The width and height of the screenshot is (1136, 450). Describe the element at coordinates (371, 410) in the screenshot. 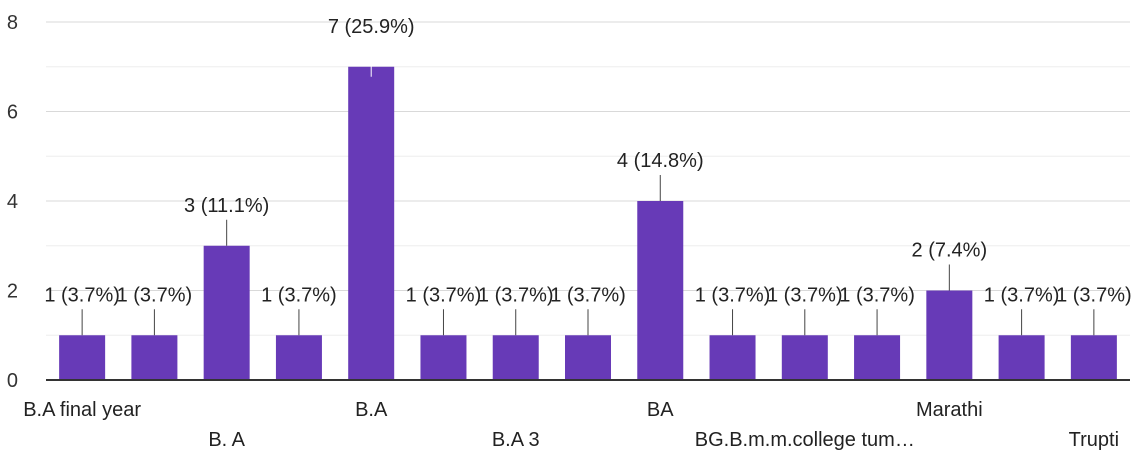

I see `category-label: B.A` at that location.